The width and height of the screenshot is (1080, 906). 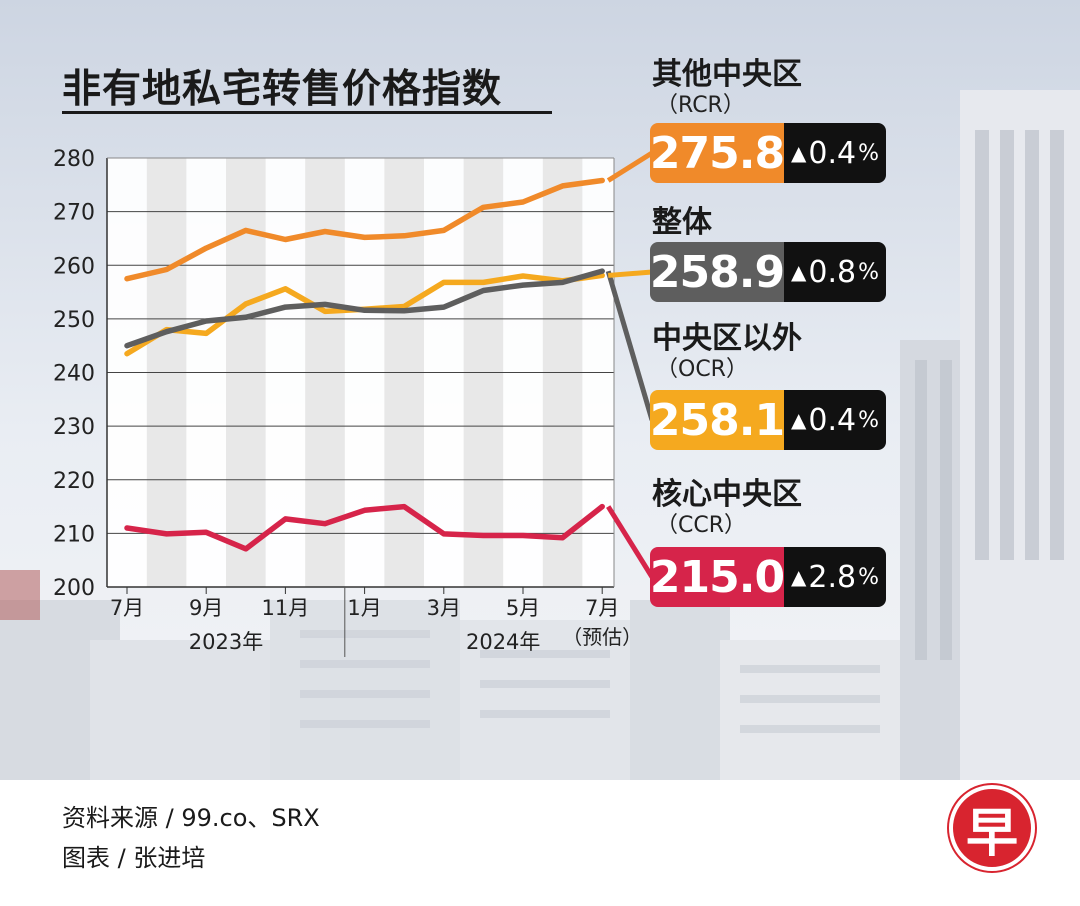 I want to click on source-text: 资料来源 / 99.co、SRX, so click(x=191, y=818).